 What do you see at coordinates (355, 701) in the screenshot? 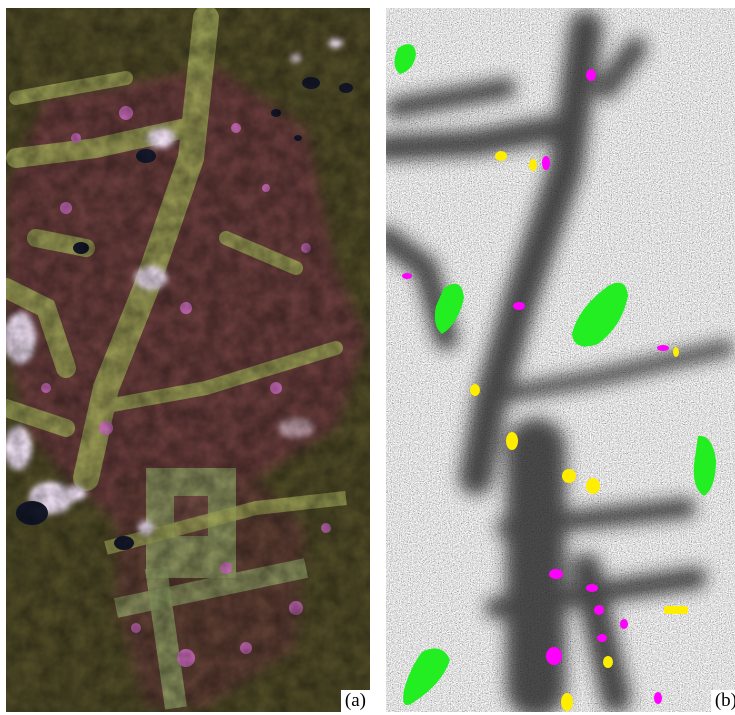
I see `panel-a-label: (a)` at bounding box center [355, 701].